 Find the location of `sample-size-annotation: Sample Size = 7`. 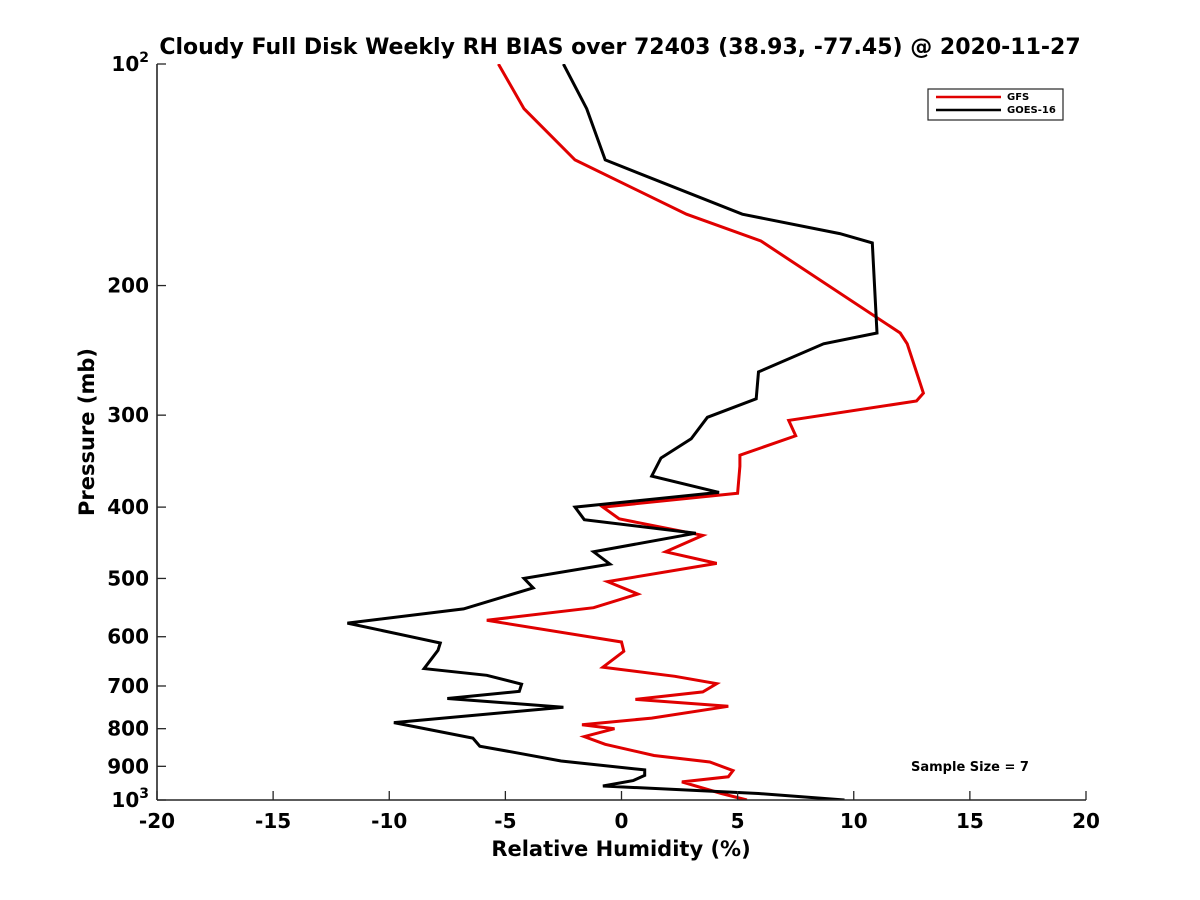

sample-size-annotation: Sample Size = 7 is located at coordinates (970, 767).